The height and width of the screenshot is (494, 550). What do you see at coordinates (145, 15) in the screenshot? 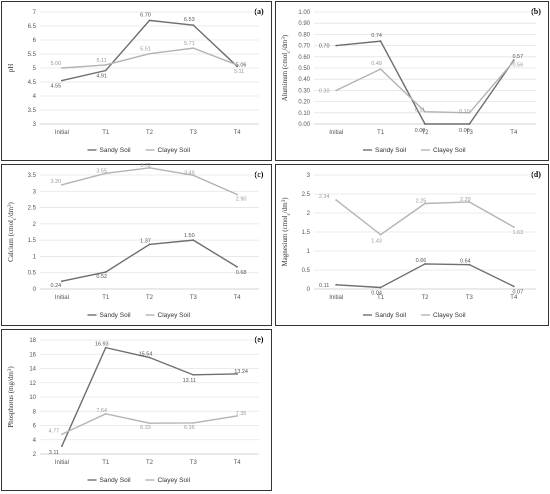
I see `data-label: 6.70` at bounding box center [145, 15].